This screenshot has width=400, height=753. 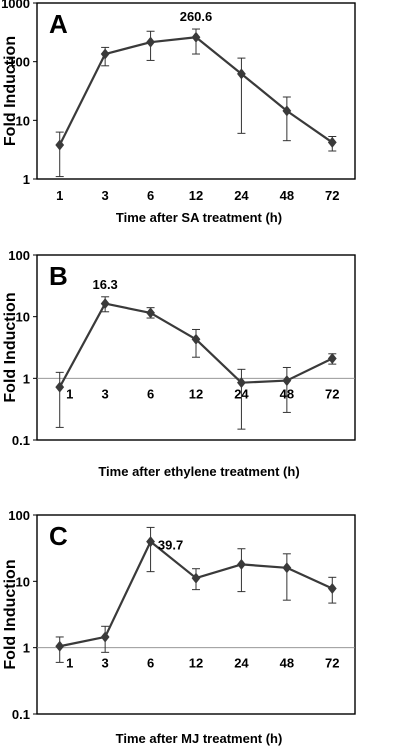 What do you see at coordinates (170, 544) in the screenshot?
I see `peak-annotation: 39.7` at bounding box center [170, 544].